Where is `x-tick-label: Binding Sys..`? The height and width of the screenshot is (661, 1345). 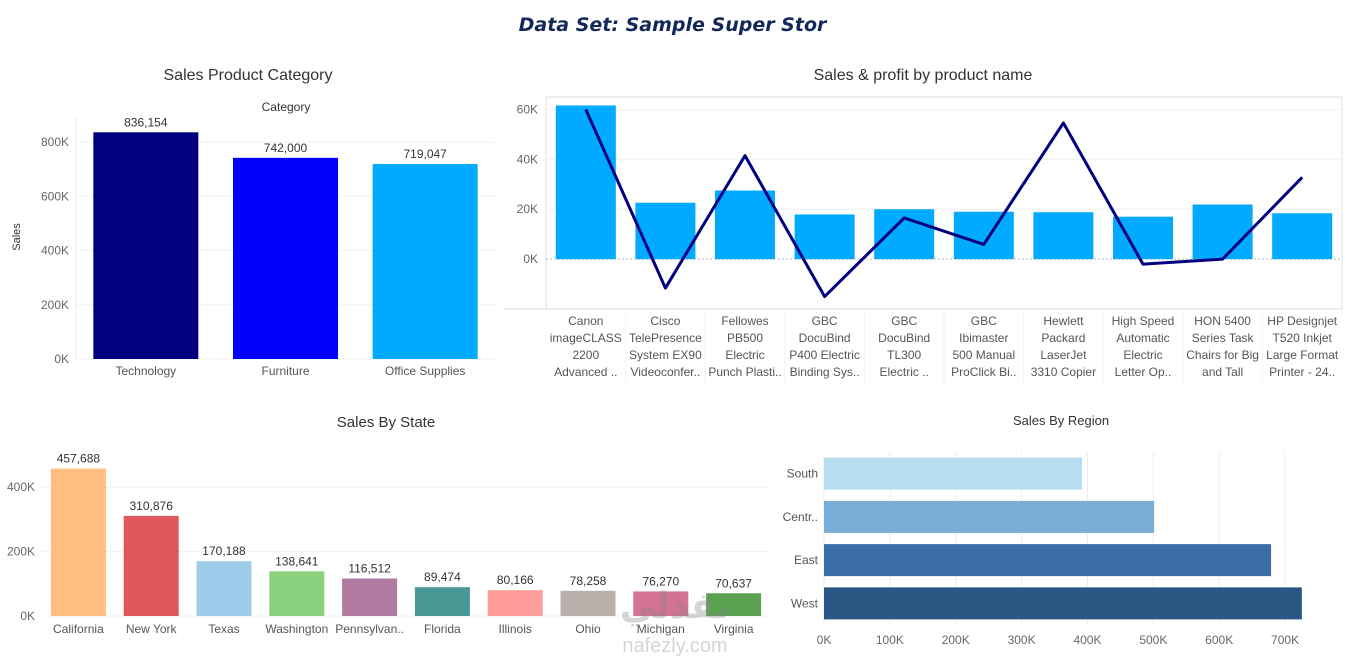
x-tick-label: Binding Sys.. is located at coordinates (825, 372).